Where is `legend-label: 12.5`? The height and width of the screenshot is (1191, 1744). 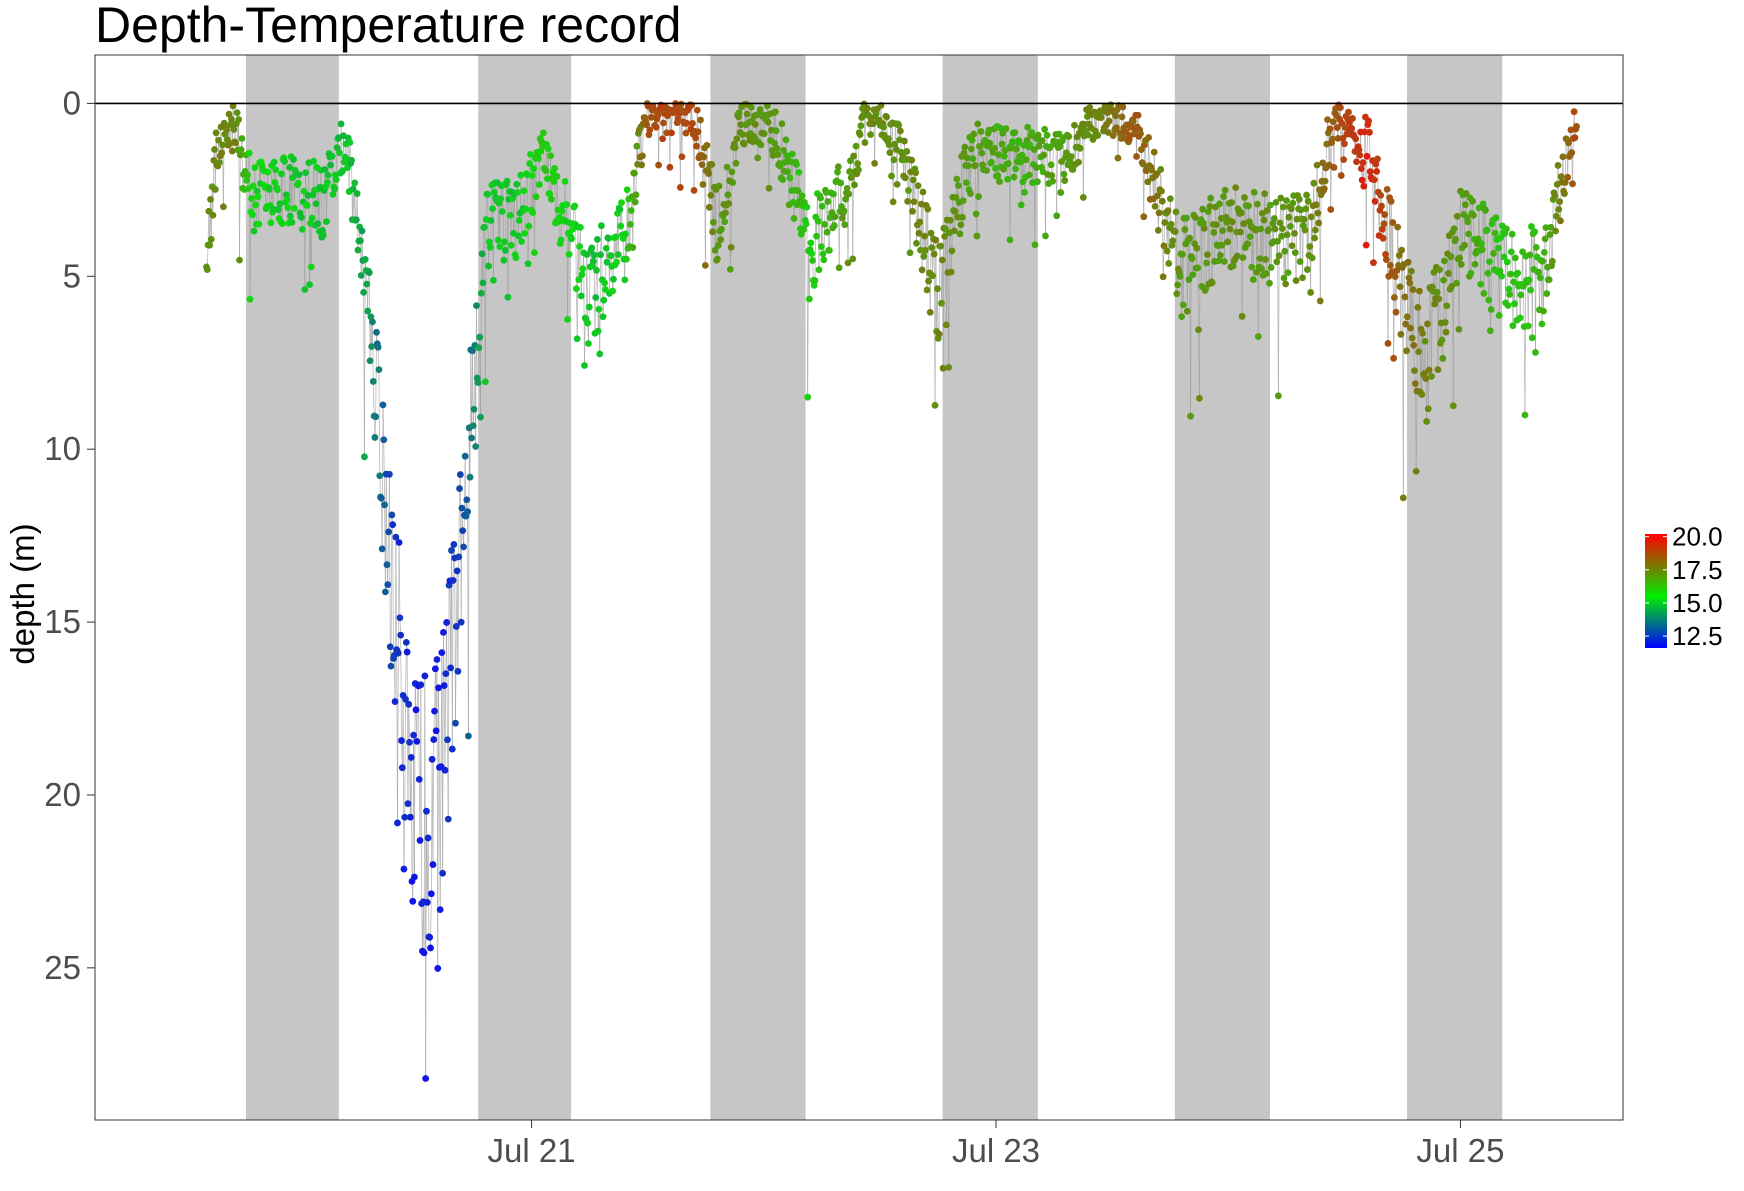
legend-label: 12.5 is located at coordinates (1697, 636).